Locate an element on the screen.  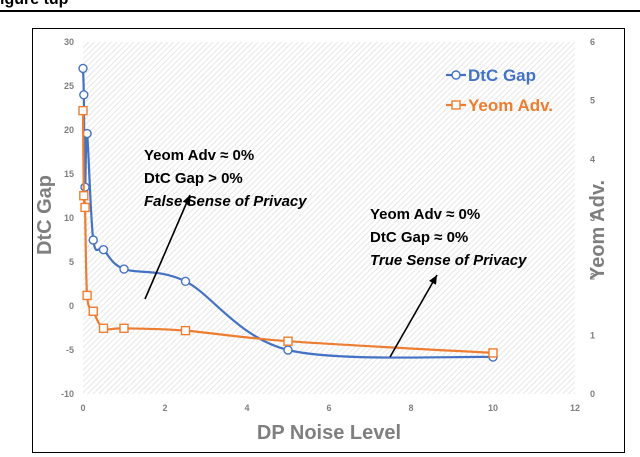
y-tick-right: 2 is located at coordinates (592, 277).